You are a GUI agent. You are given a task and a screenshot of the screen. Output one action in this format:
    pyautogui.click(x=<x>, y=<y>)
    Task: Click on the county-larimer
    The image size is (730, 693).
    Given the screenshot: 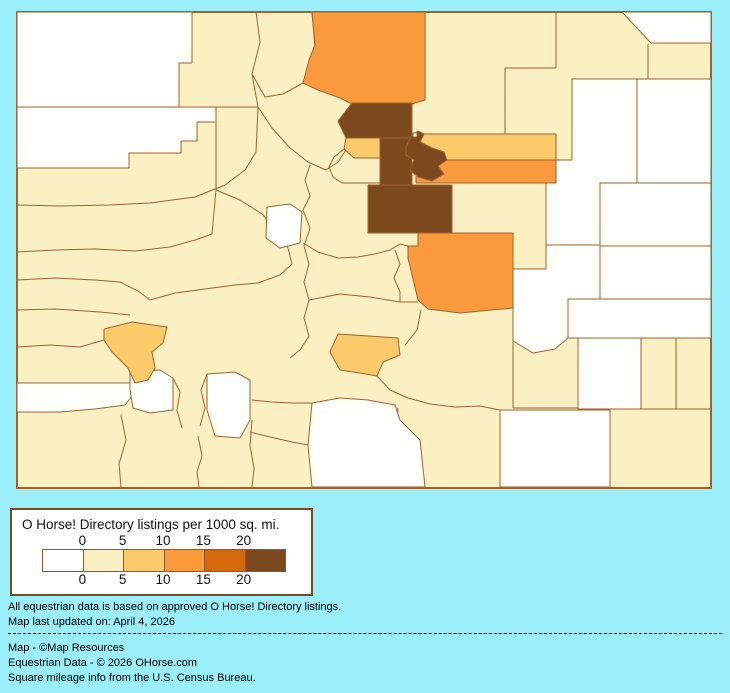 What is the action you would take?
    pyautogui.click(x=364, y=58)
    